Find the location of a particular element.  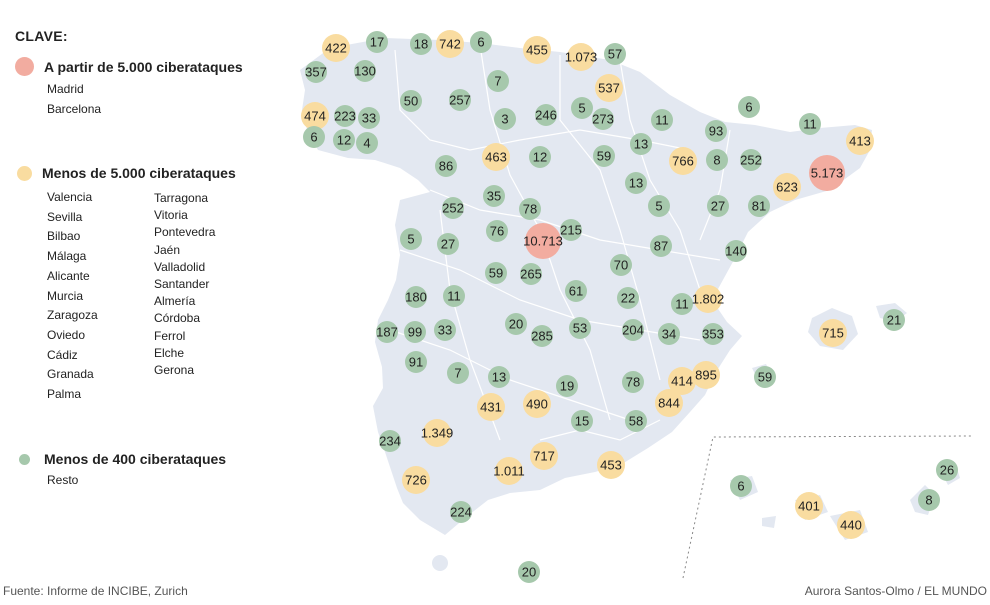

legend-category-label: A partir de 5.000 ciberataques is located at coordinates (143, 66).